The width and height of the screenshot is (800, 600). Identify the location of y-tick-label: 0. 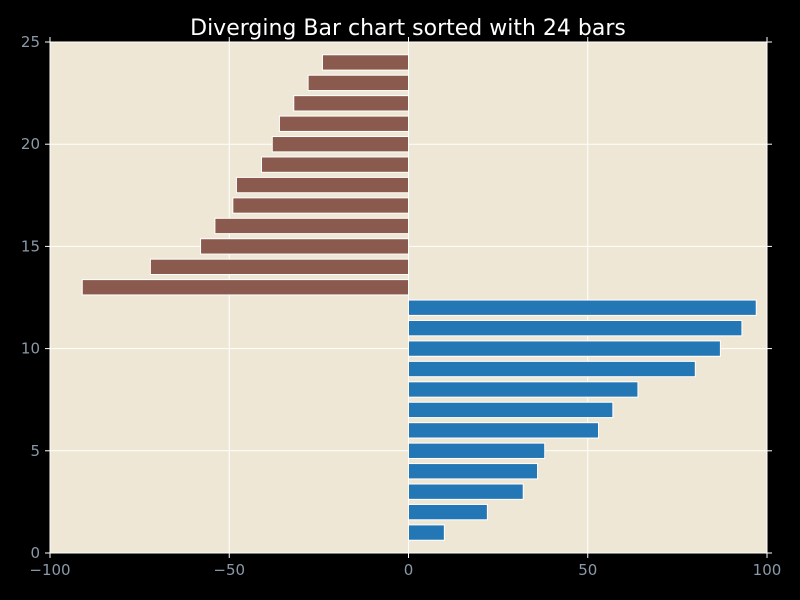
(35, 553).